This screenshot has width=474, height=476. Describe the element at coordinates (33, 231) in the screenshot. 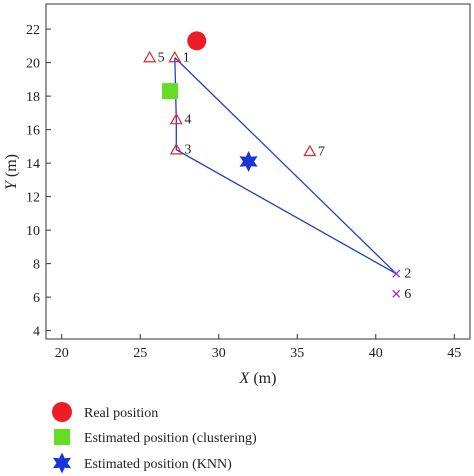

I see `y-tick-label: 10` at that location.